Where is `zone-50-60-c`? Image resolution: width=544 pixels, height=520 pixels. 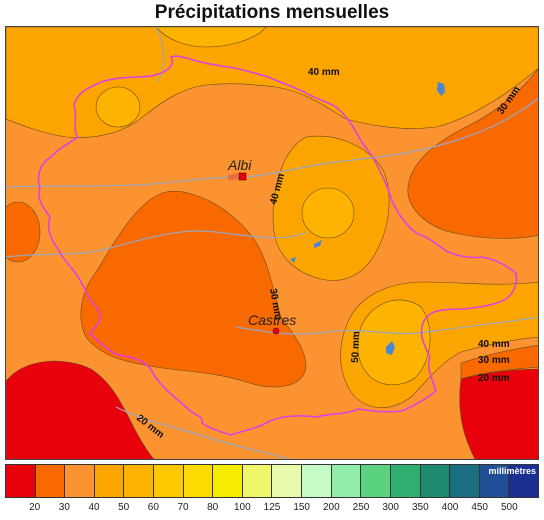
zone-50-60-c is located at coordinates (394, 342).